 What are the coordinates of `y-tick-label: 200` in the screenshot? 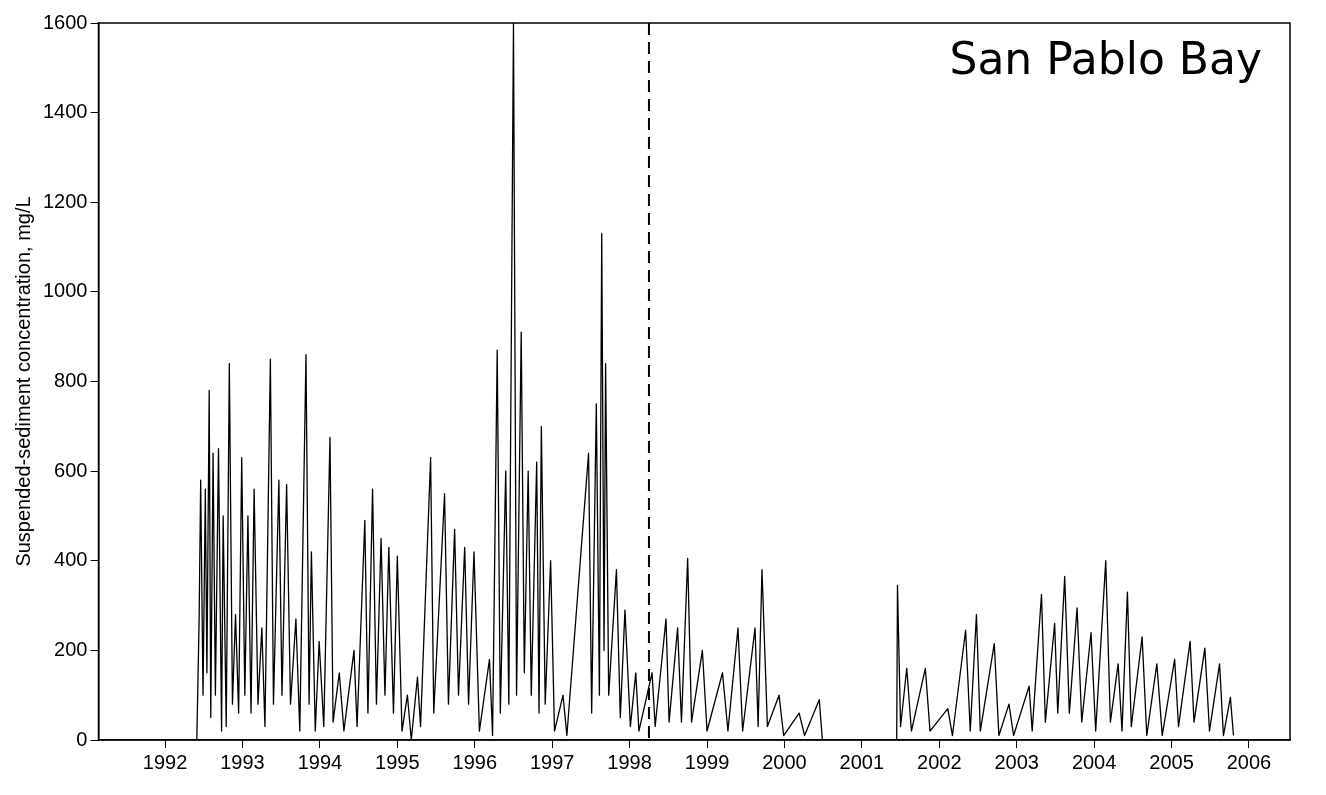 It's located at (71, 648).